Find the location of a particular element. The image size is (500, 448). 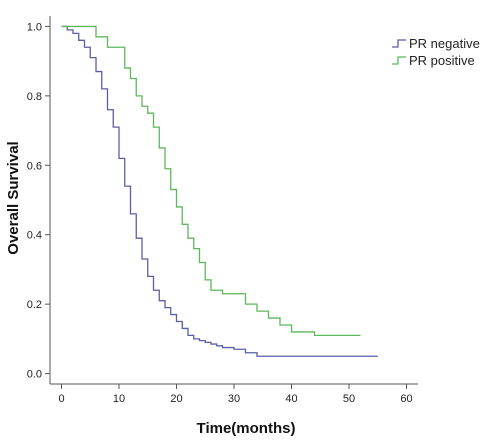

y-tick-label: 0.8 is located at coordinates (34, 97).